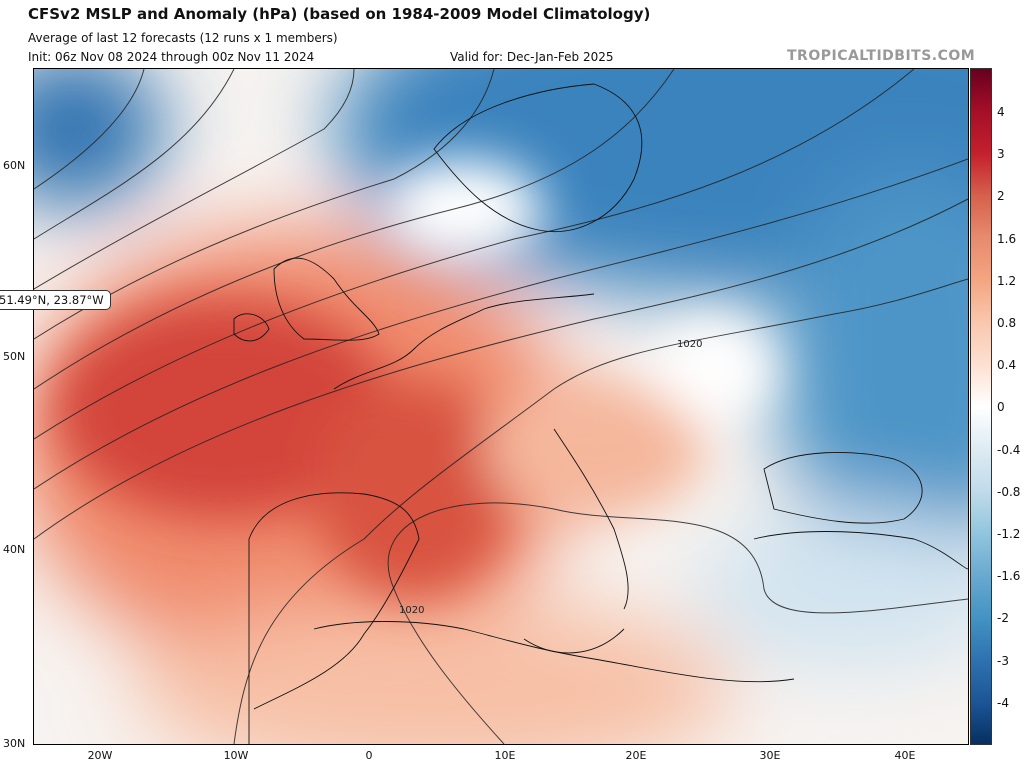 The width and height of the screenshot is (1024, 766). What do you see at coordinates (1001, 196) in the screenshot?
I see `colorbar-tick-label: 2` at bounding box center [1001, 196].